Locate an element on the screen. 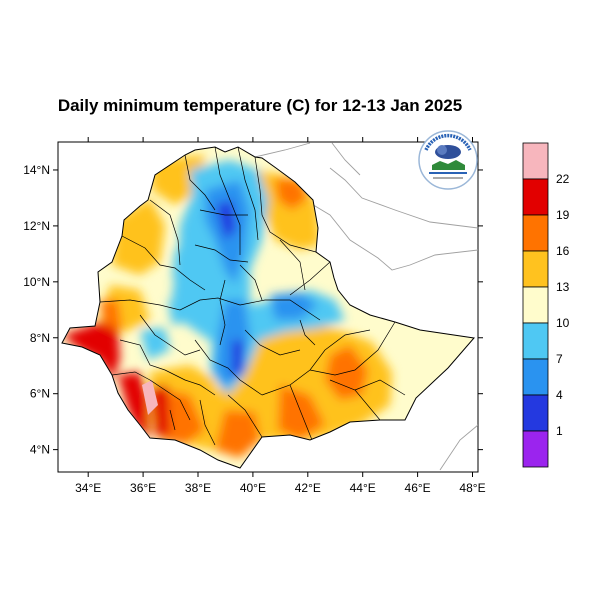  institute-logo is located at coordinates (448, 160).